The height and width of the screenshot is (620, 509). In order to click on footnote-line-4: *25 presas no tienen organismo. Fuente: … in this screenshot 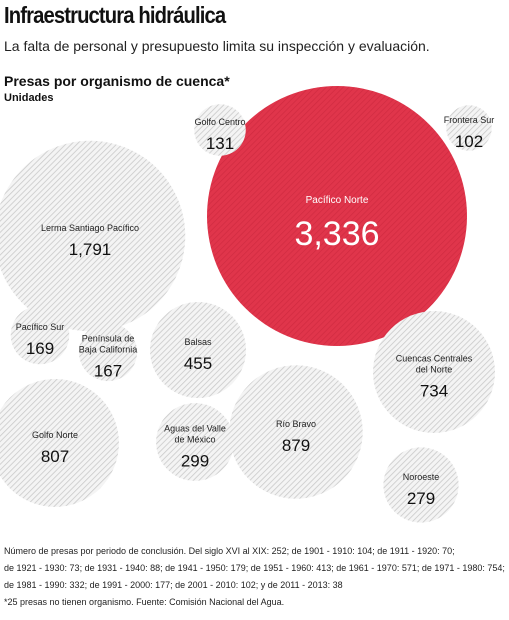, I will do `click(144, 602)`.